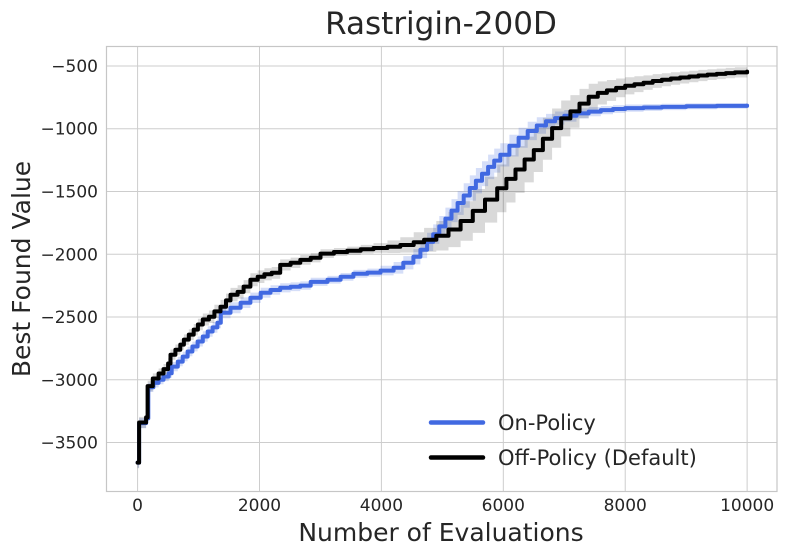  I want to click on legend-label-on-policy: On-Policy, so click(547, 423).